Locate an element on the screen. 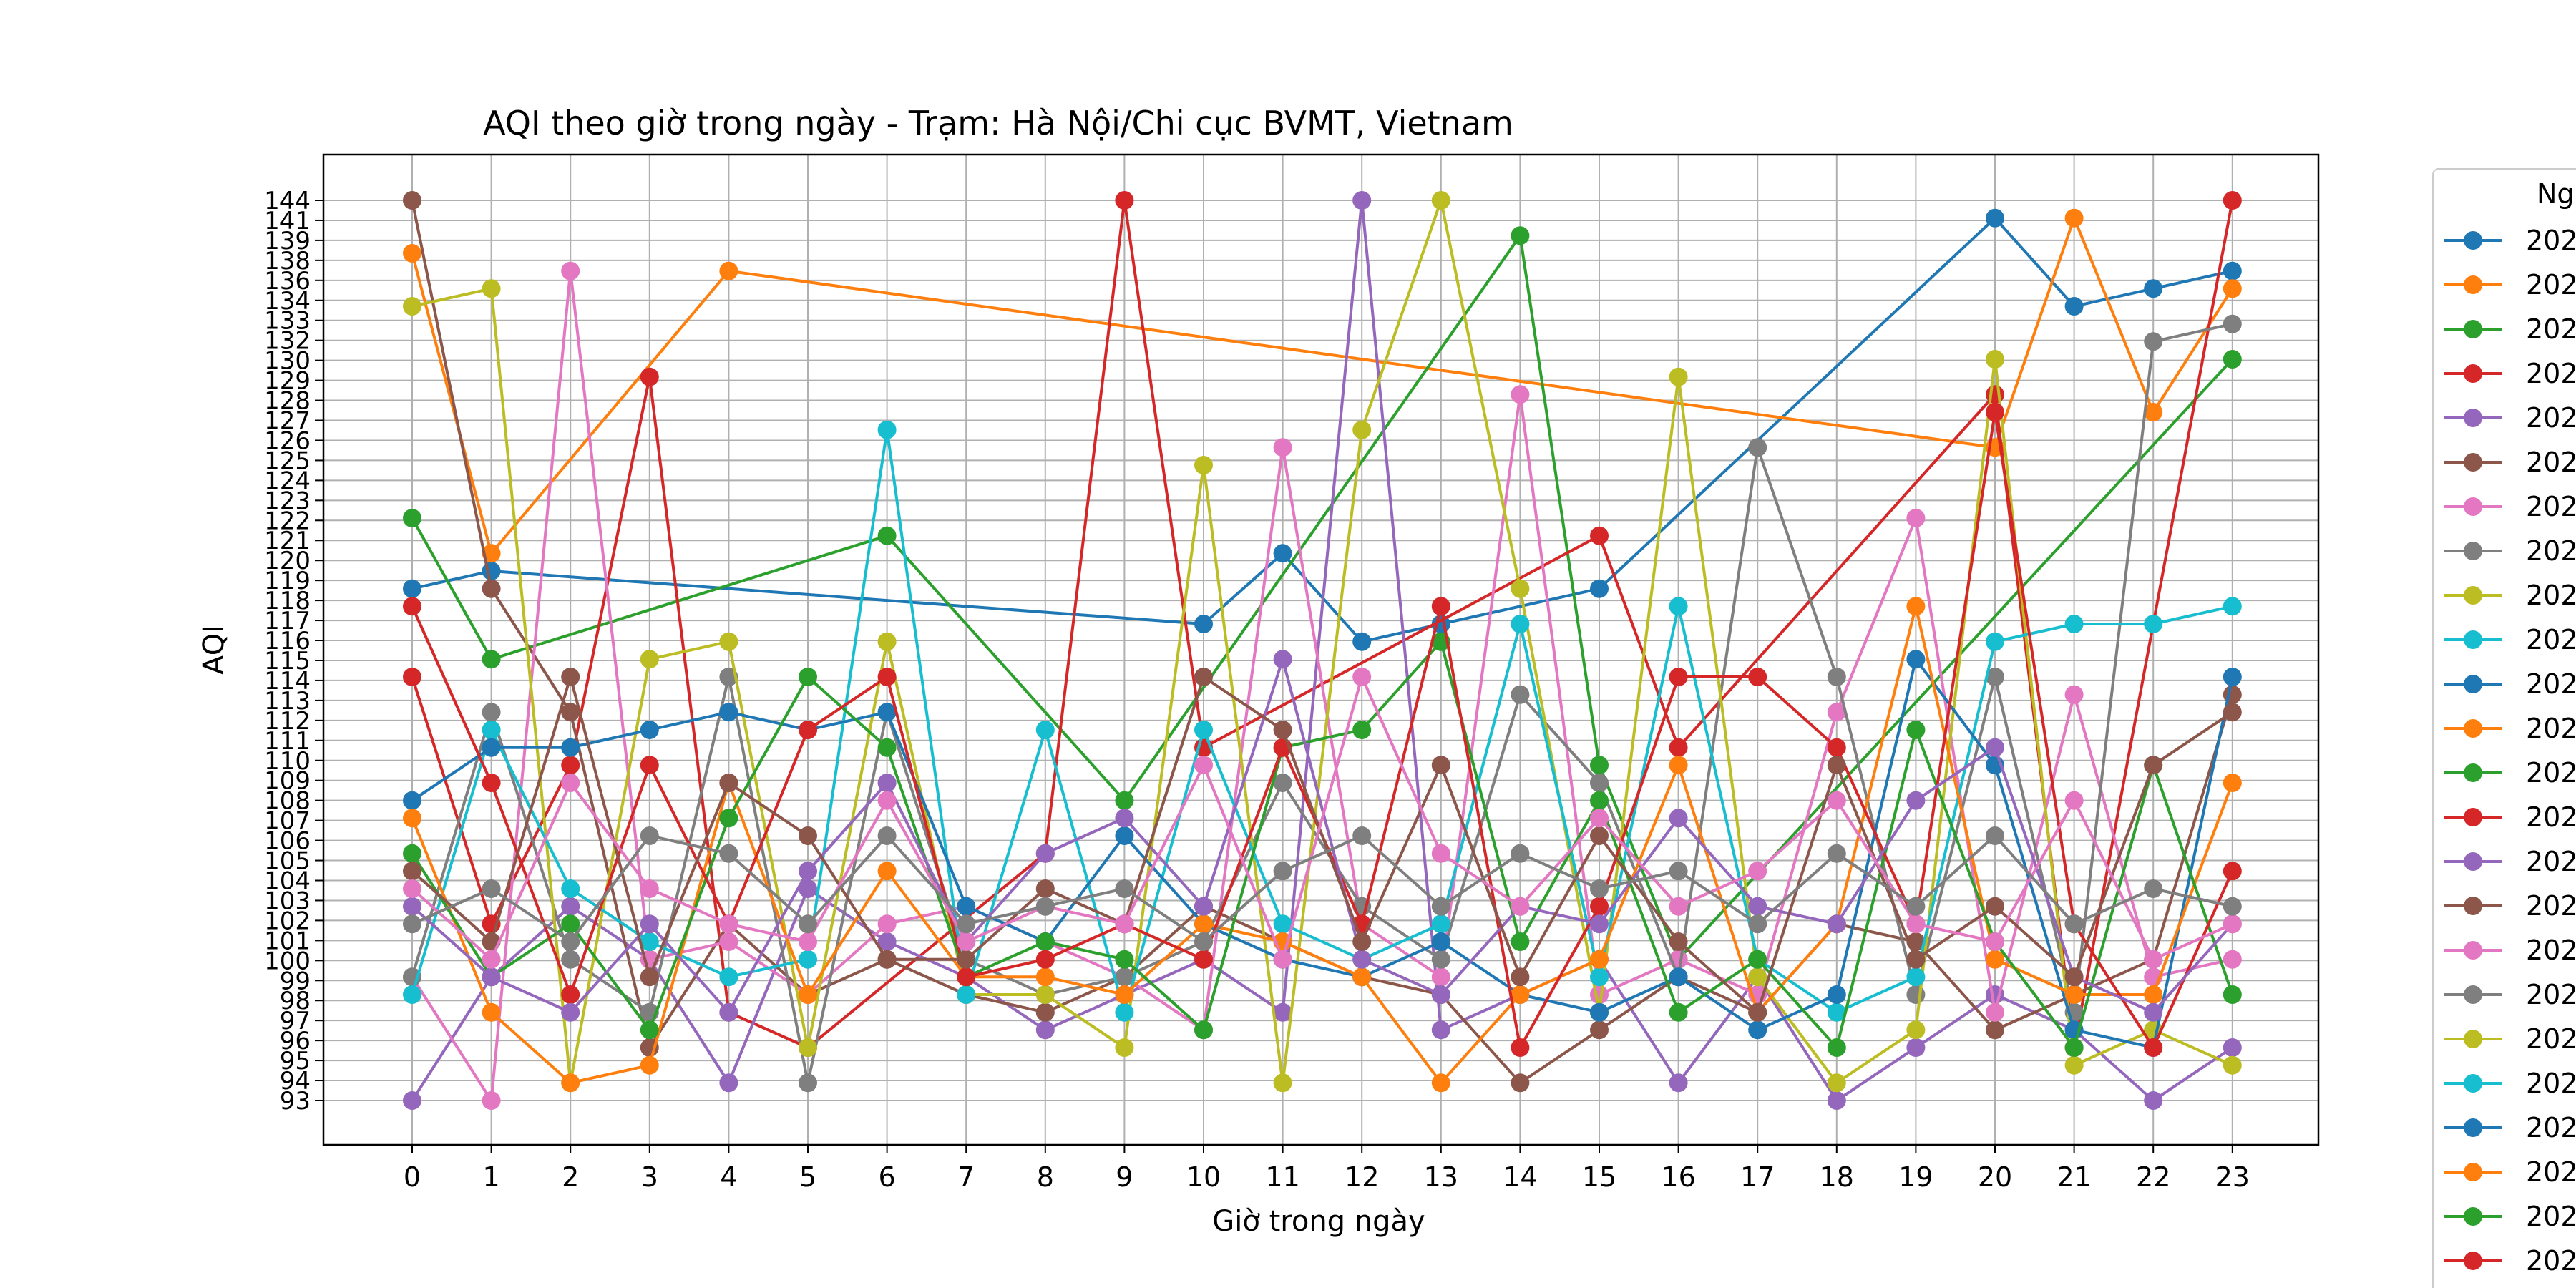 The image size is (2576, 1288). y-tick-label: 126 is located at coordinates (287, 440).